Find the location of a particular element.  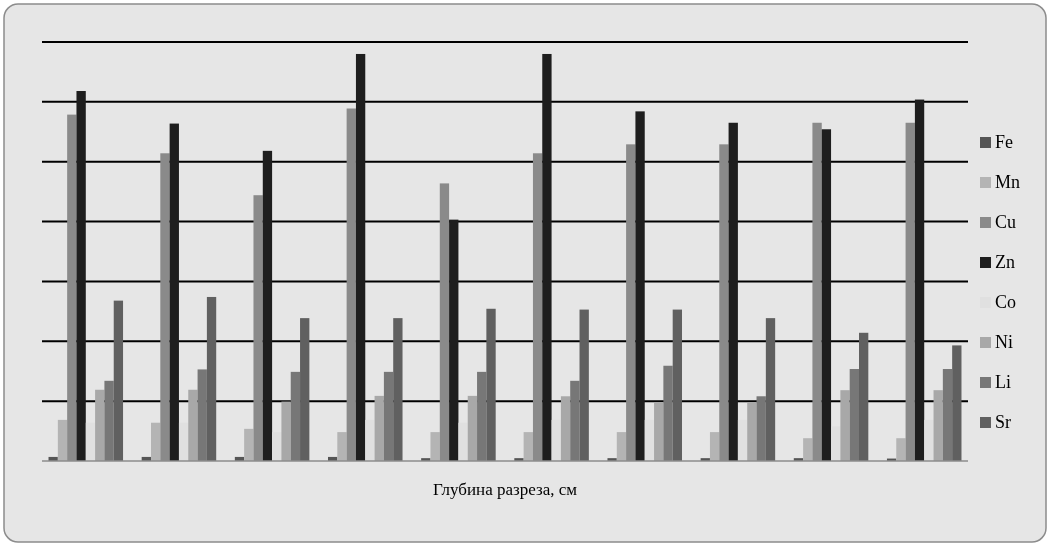

legend-label: Ni is located at coordinates (1004, 342).